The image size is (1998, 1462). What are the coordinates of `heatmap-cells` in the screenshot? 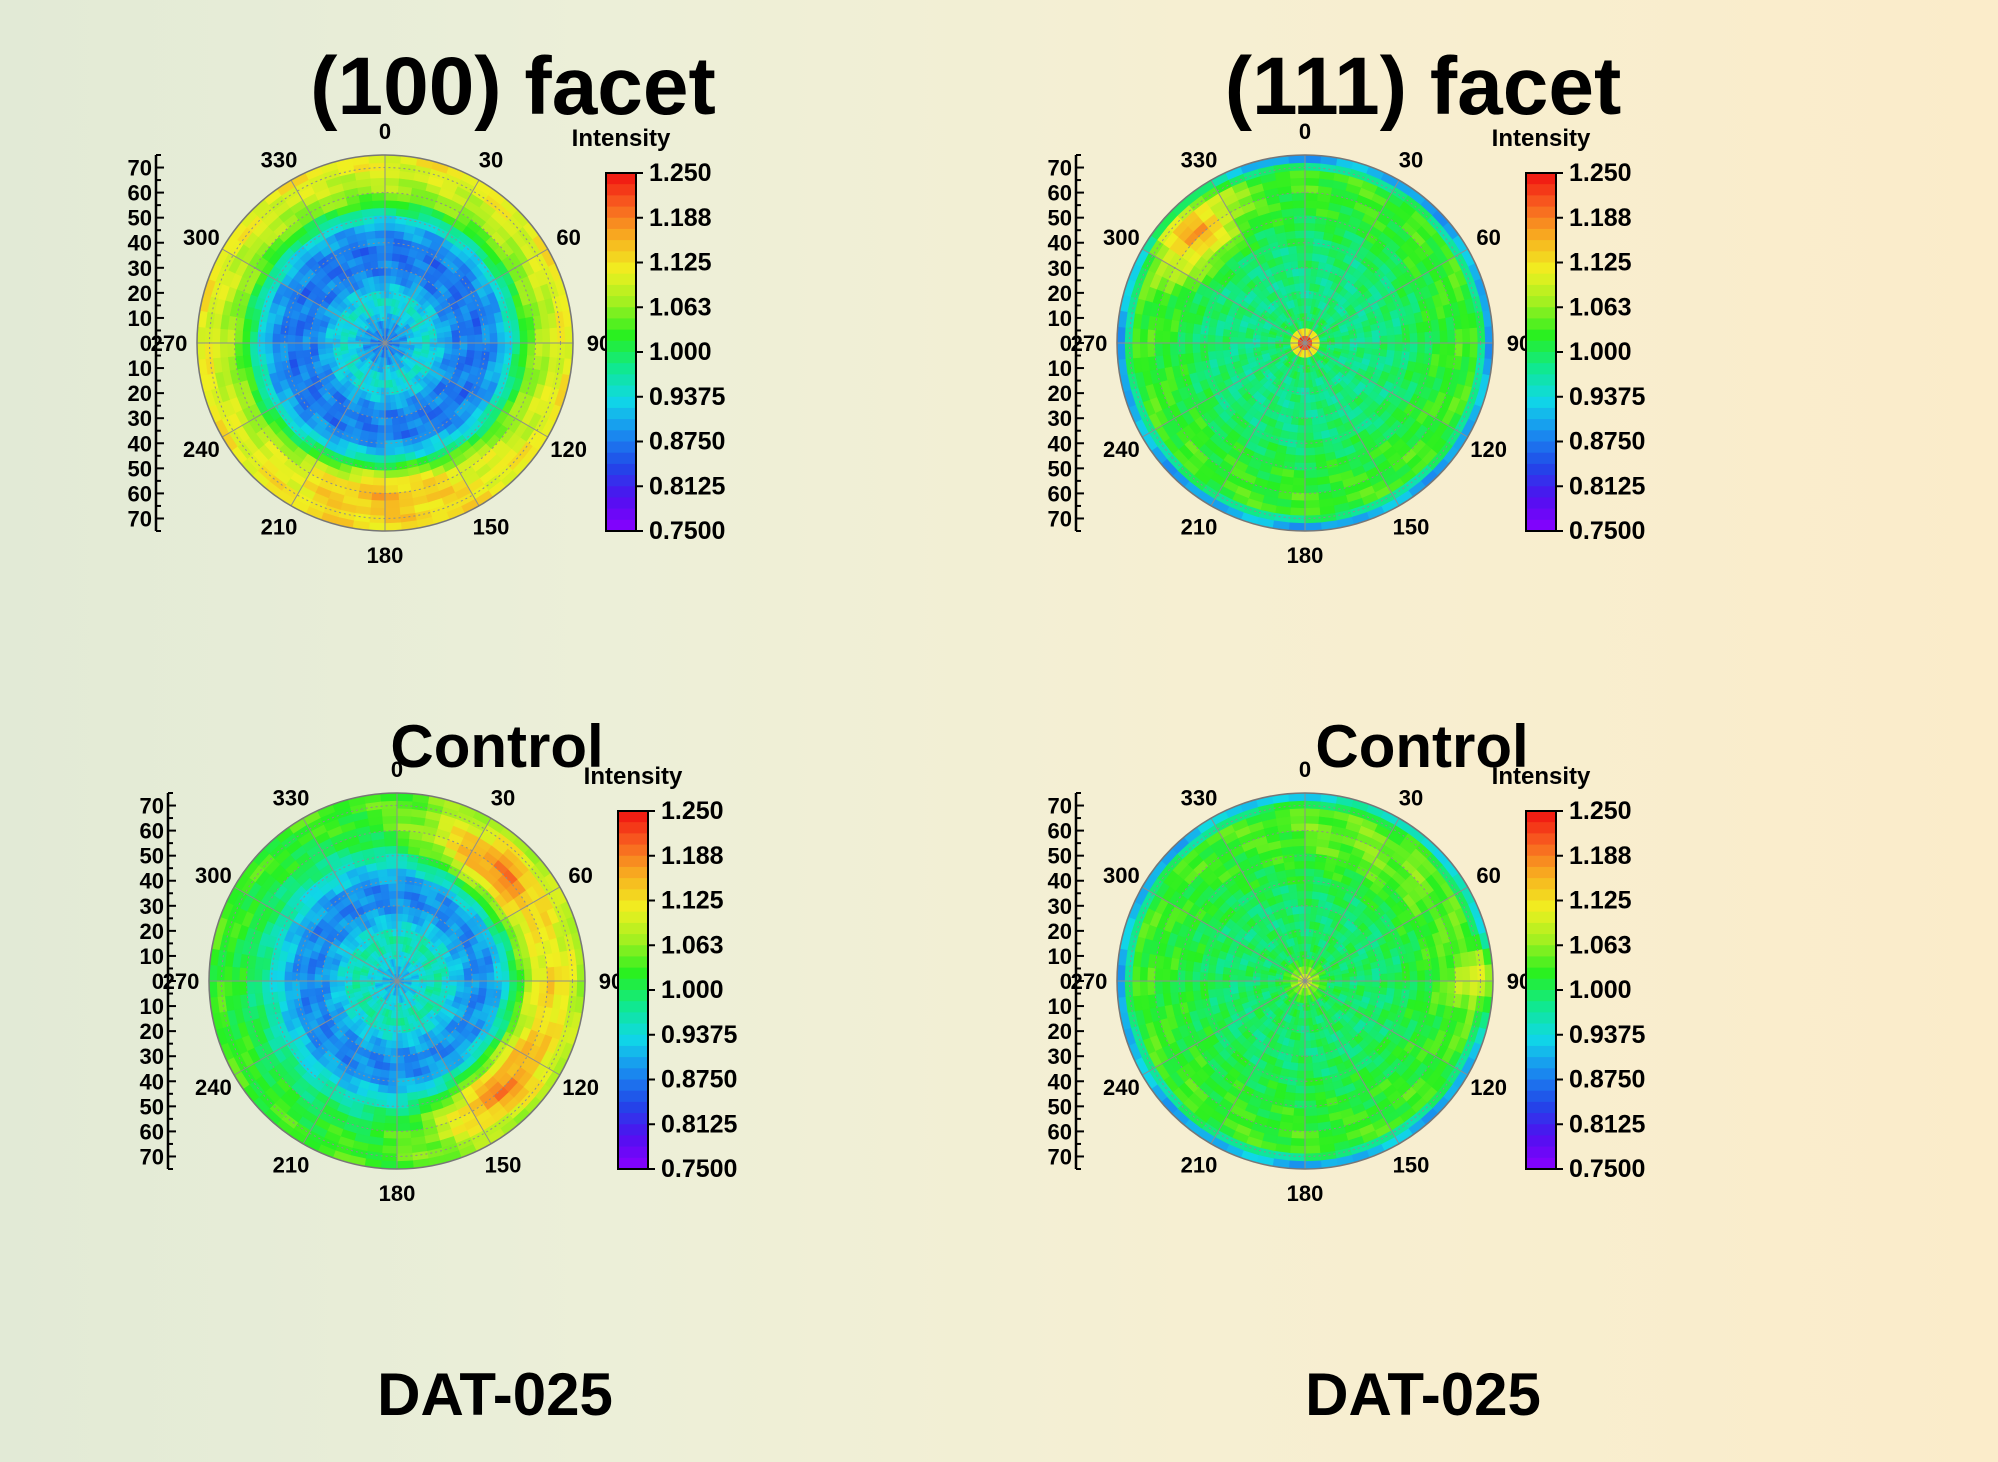 It's located at (397, 981).